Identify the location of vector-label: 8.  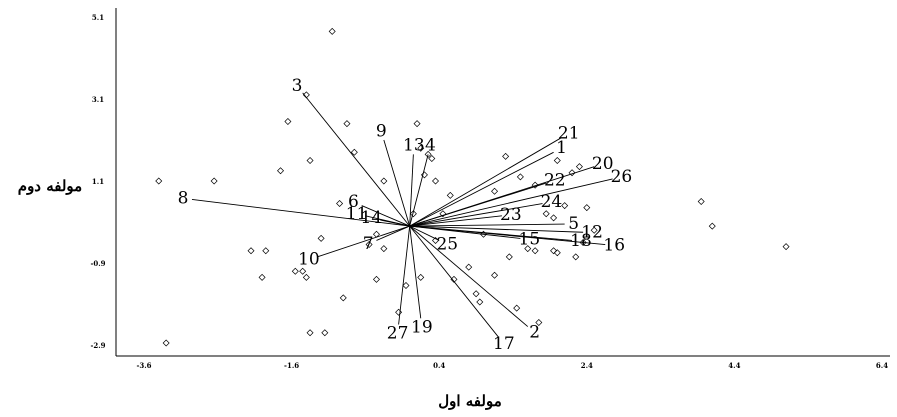
(183, 198).